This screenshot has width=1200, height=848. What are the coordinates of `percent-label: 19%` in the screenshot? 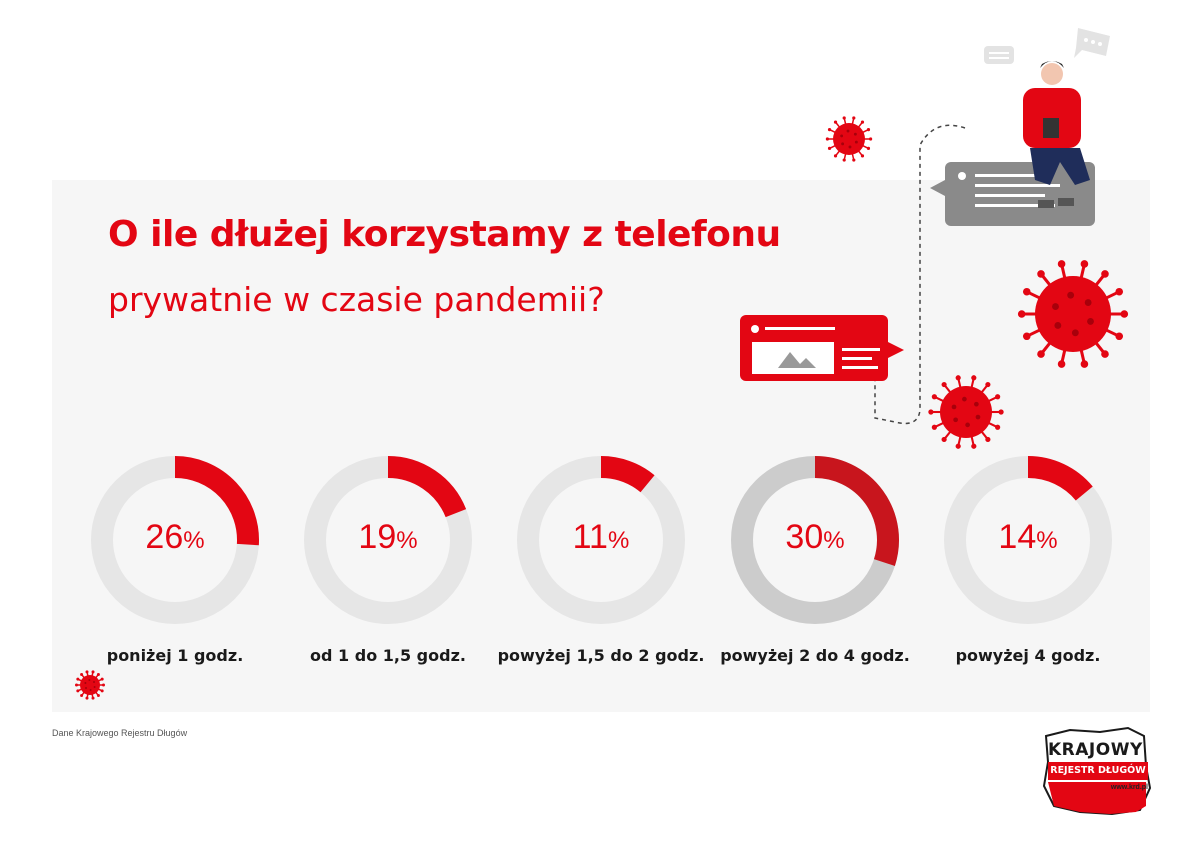 It's located at (388, 537).